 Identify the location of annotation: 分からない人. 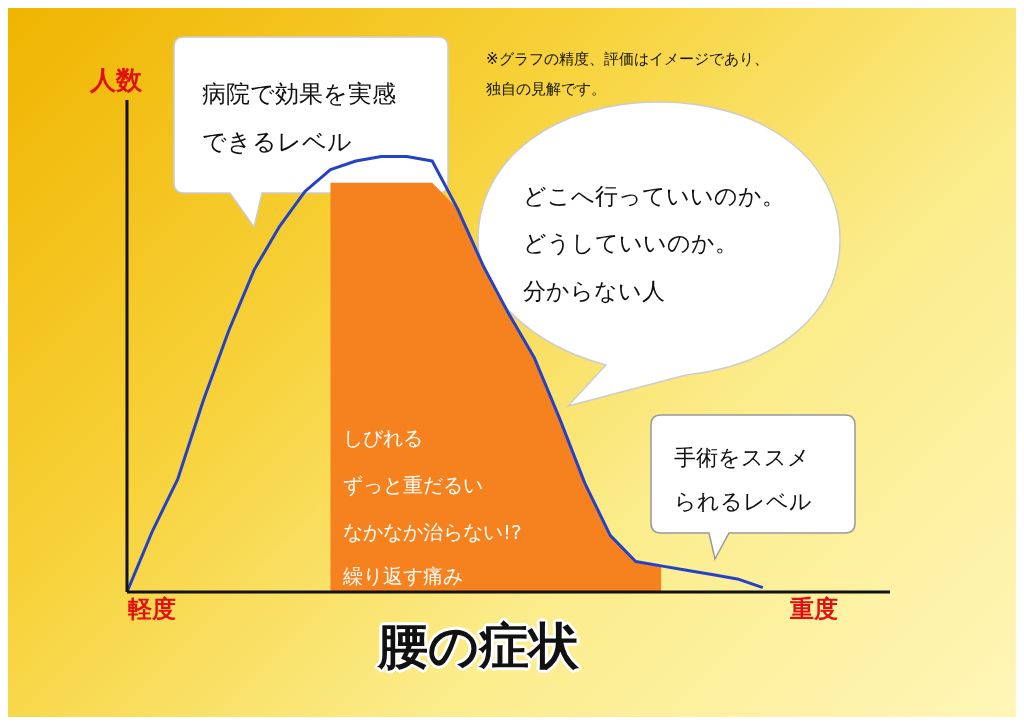
(594, 292).